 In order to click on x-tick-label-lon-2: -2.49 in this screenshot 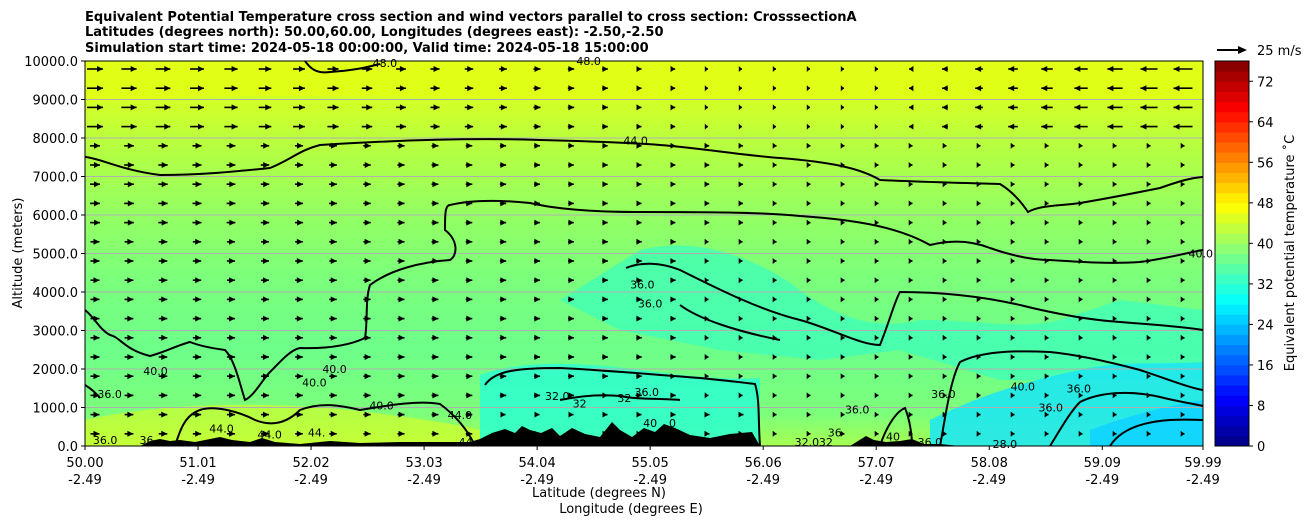, I will do `click(311, 480)`.